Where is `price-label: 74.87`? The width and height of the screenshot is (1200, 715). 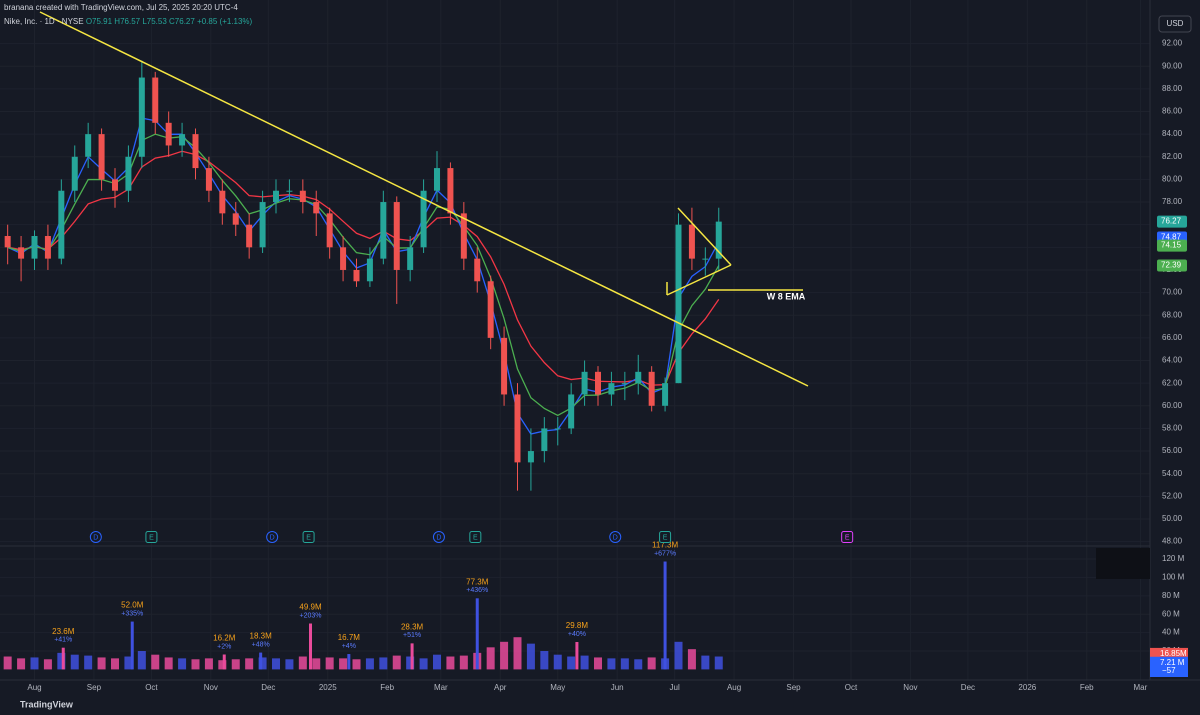
price-label: 74.87 is located at coordinates (1171, 237).